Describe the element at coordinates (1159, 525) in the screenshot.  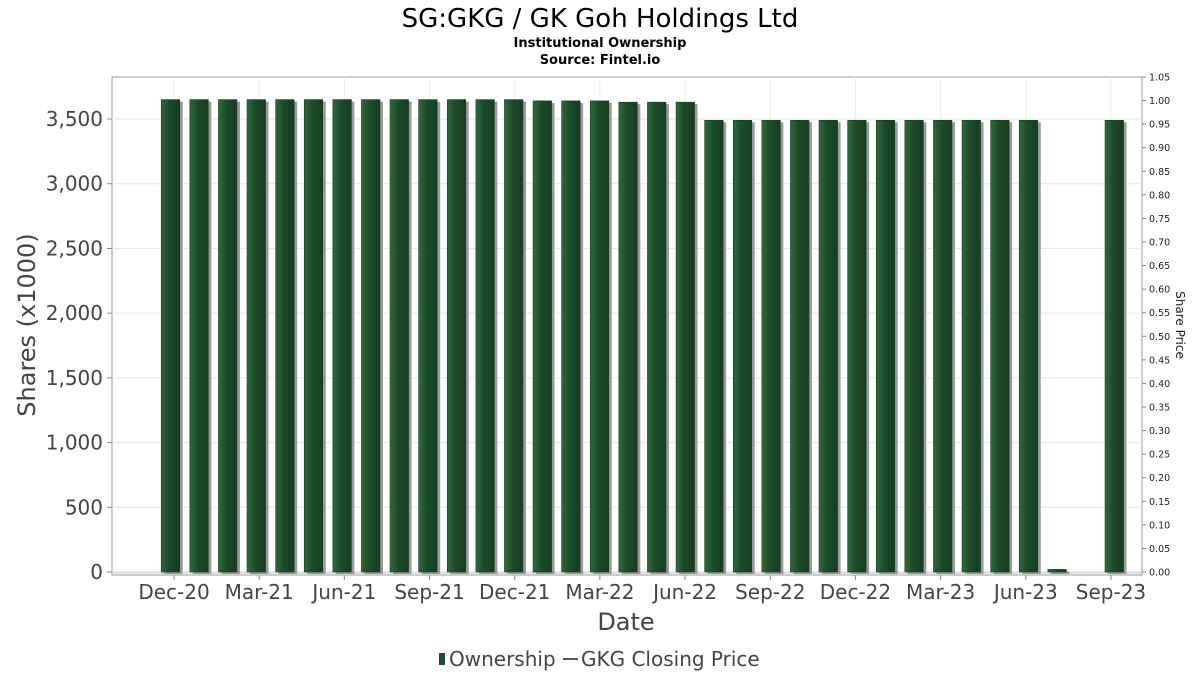
I see `y-right-tick-label: 0.10` at that location.